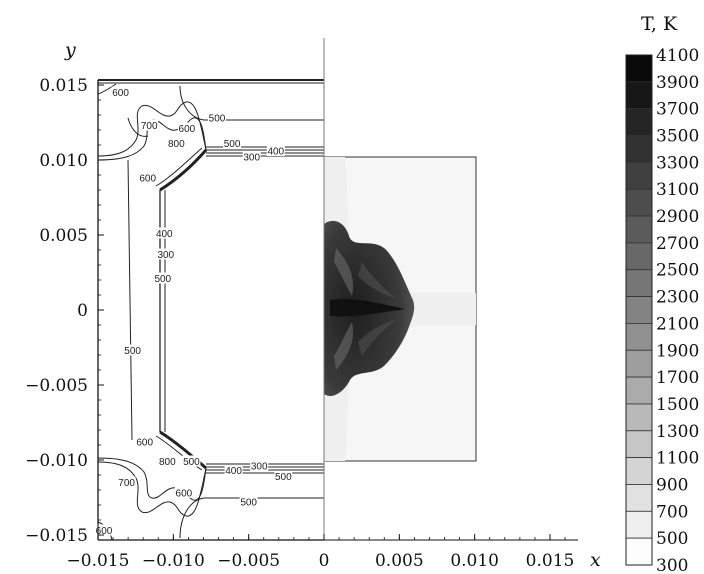  I want to click on colorbar-frame, so click(639, 310).